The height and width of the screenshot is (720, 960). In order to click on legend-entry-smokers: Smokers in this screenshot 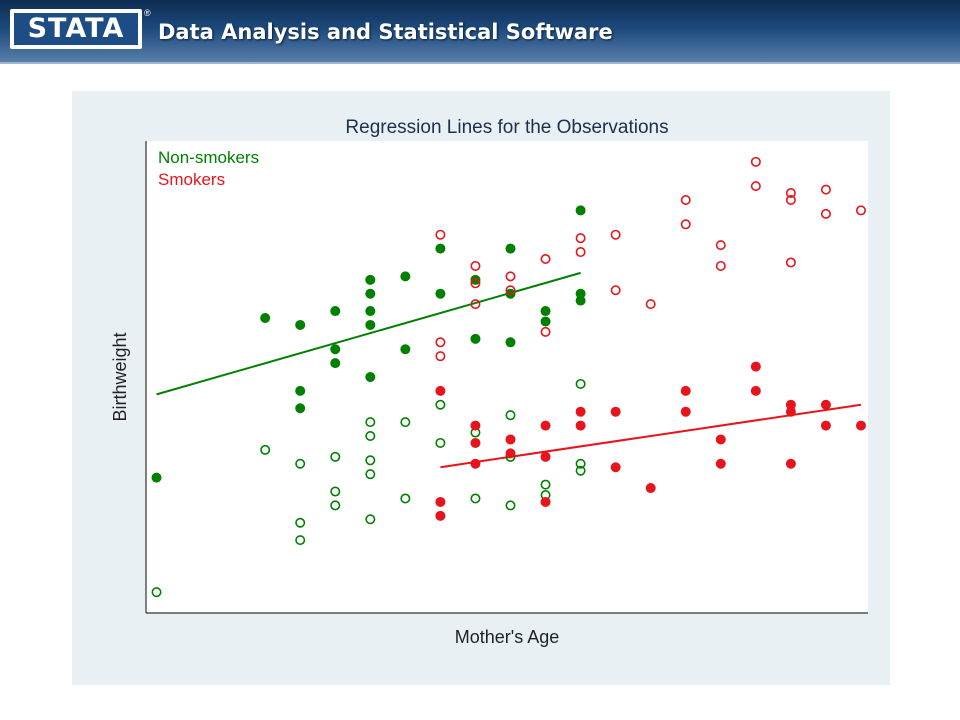, I will do `click(191, 179)`.